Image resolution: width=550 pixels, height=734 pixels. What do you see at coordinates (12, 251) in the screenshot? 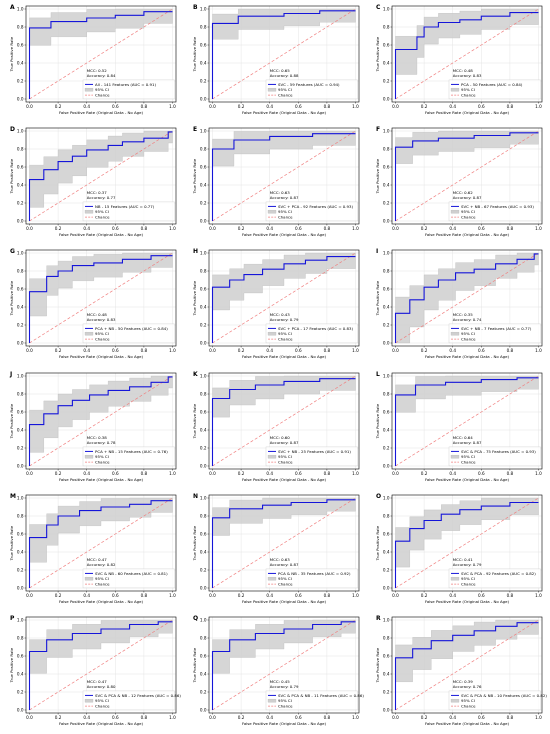
I see `panel-letter: G` at bounding box center [12, 251].